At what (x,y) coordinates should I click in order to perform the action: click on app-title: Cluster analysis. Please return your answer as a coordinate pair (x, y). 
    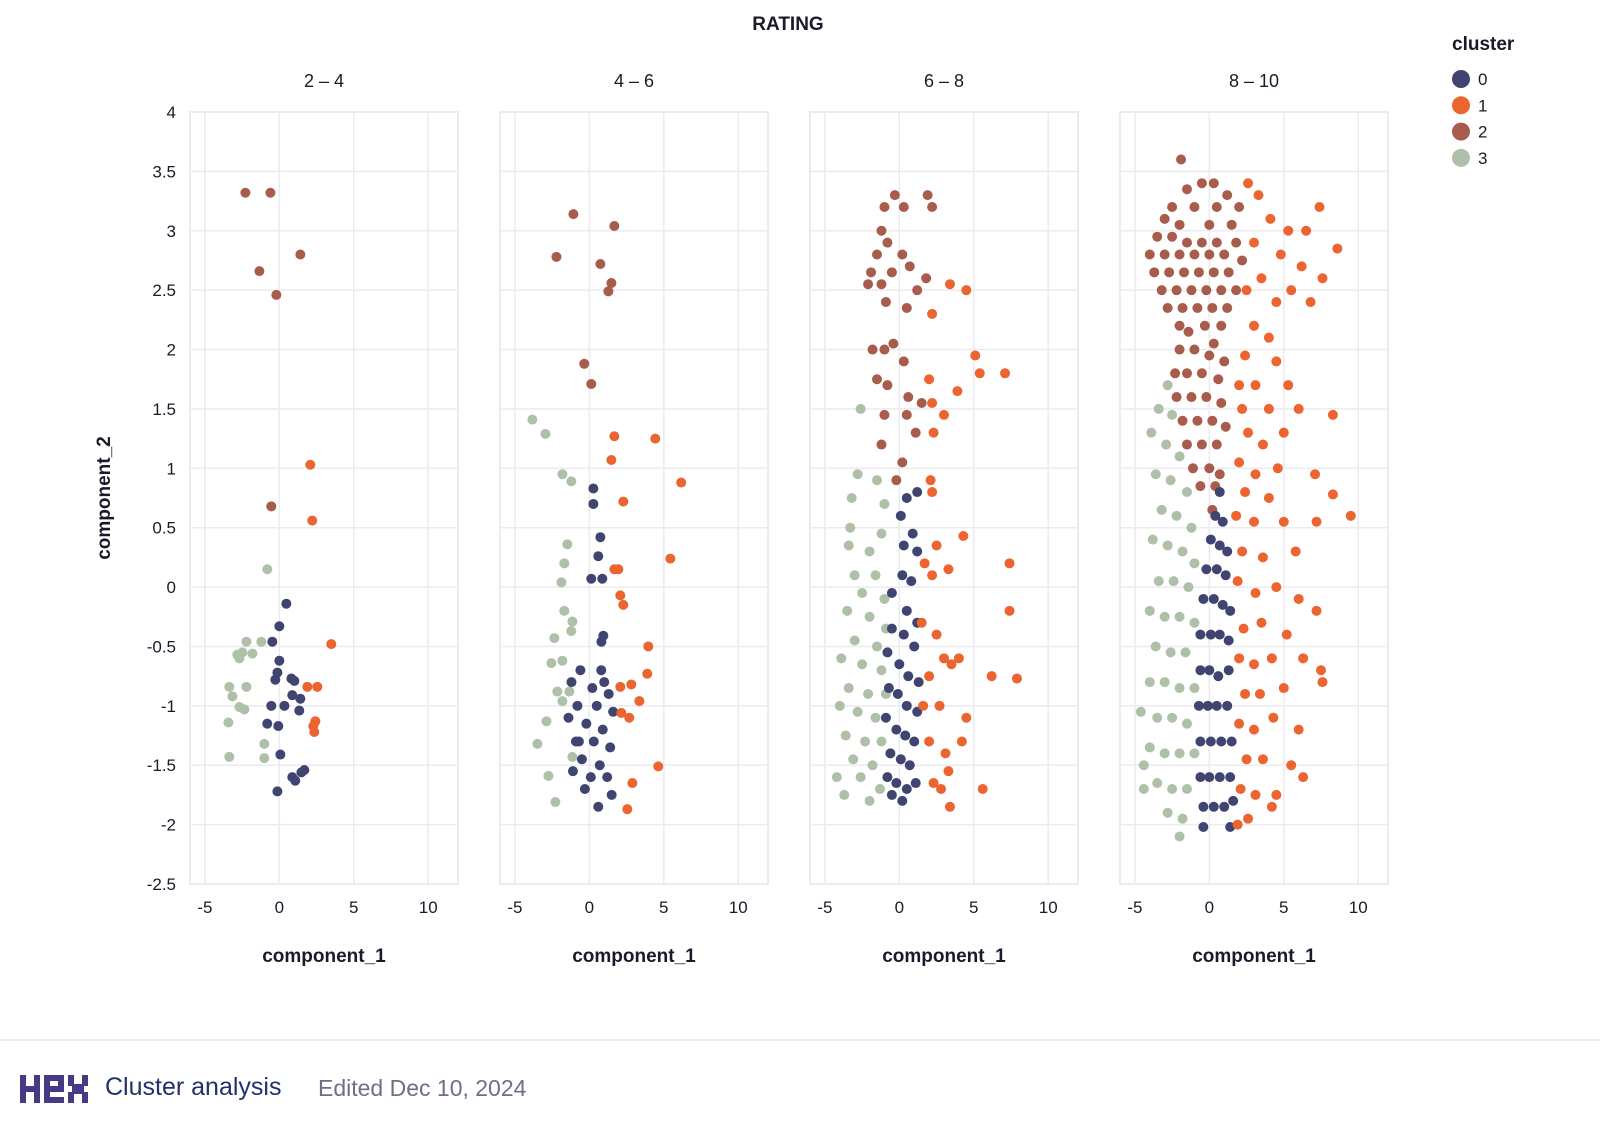
    Looking at the image, I should click on (193, 1087).